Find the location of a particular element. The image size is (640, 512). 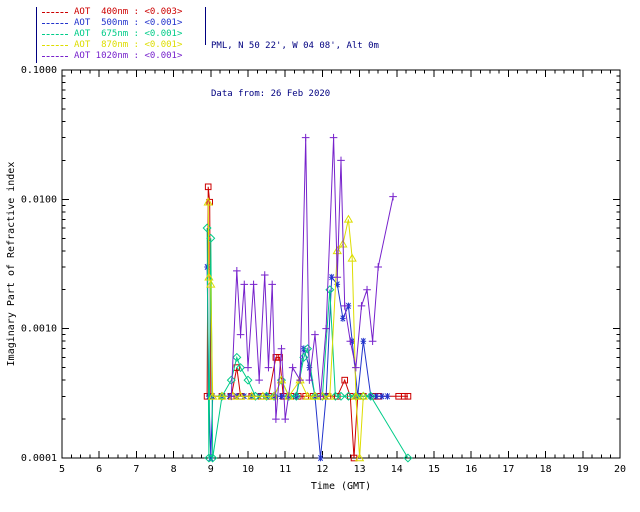

x-tick-label: 20 is located at coordinates (620, 469).